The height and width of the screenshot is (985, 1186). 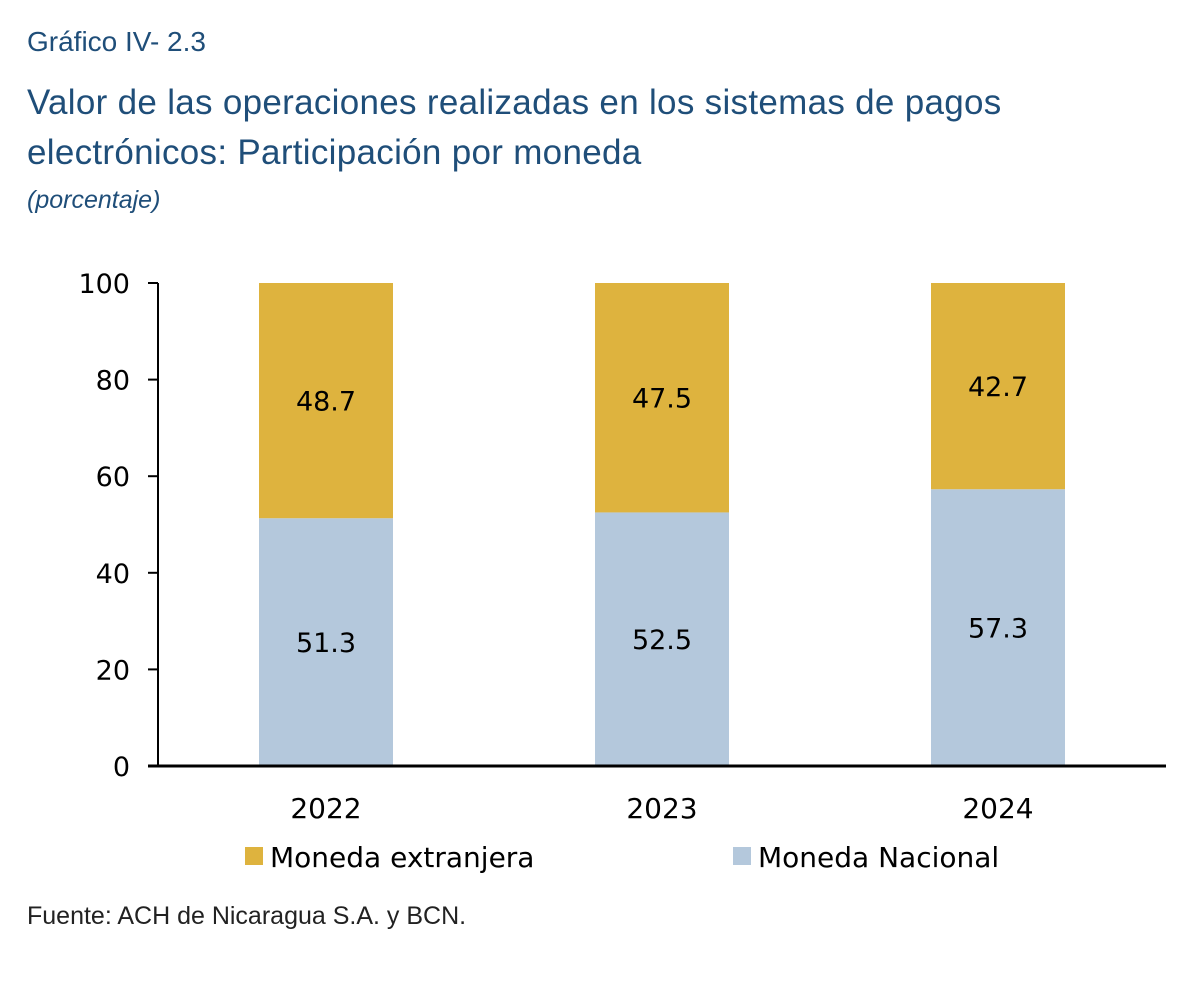 I want to click on y-tick-label-40: 40, so click(x=113, y=574).